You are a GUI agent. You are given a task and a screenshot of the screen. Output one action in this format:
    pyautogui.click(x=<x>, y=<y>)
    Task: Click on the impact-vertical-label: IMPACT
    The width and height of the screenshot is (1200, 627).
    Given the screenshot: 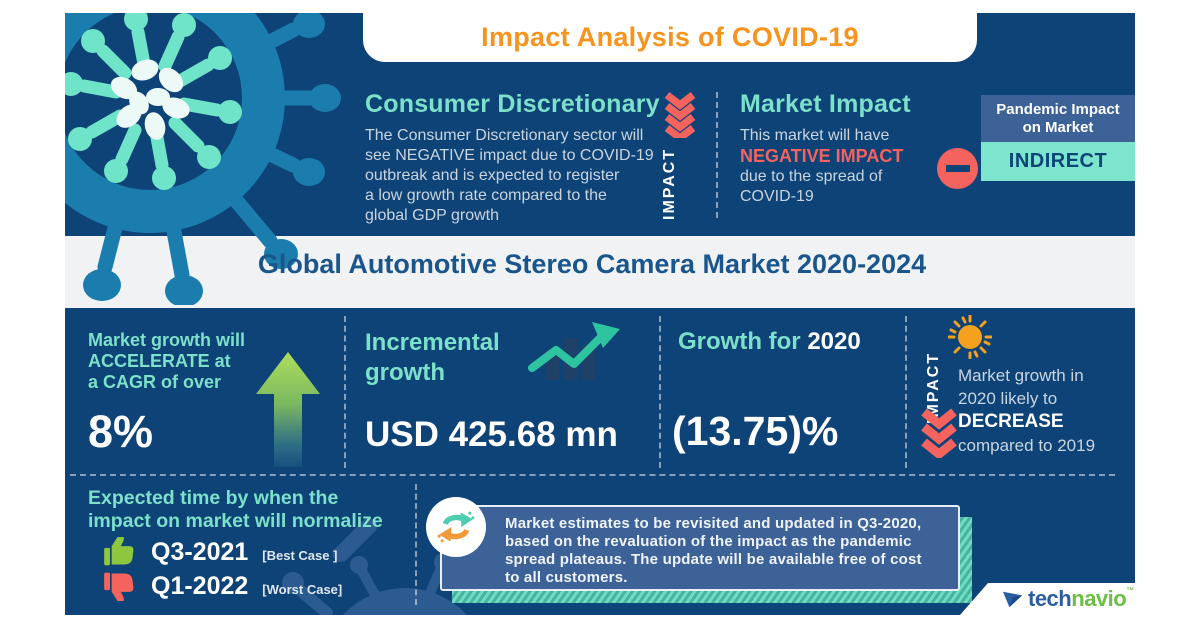 What is the action you would take?
    pyautogui.click(x=669, y=183)
    